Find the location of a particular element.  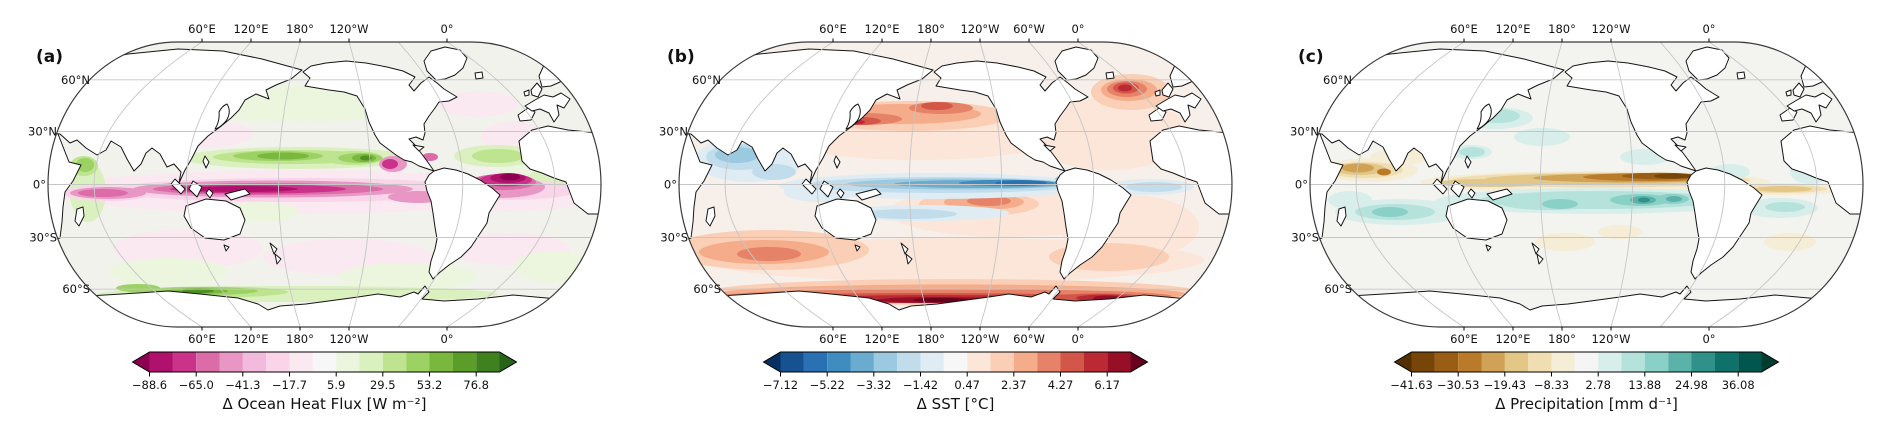

colorbar-tick-label: −41.3 is located at coordinates (242, 385).